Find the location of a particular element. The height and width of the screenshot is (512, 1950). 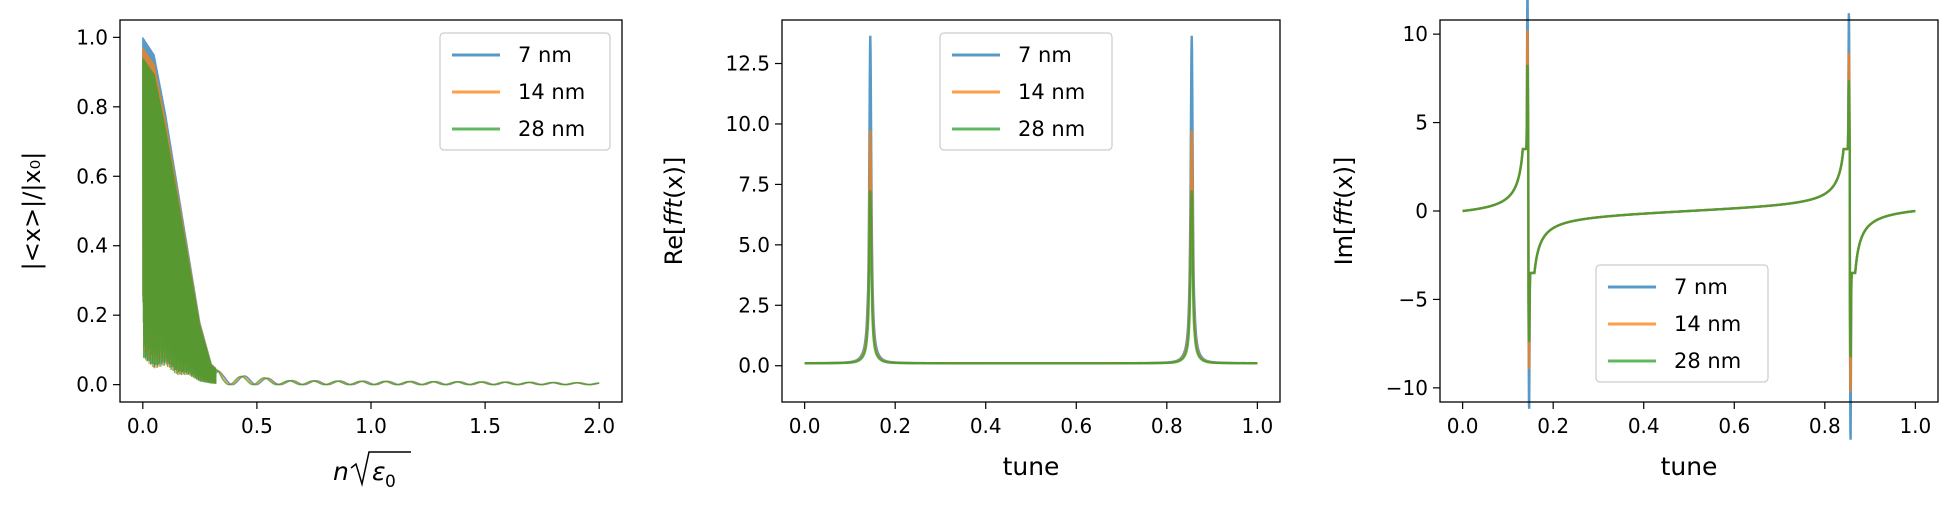

y-axis-label: Im[fft(x)] is located at coordinates (1344, 211).